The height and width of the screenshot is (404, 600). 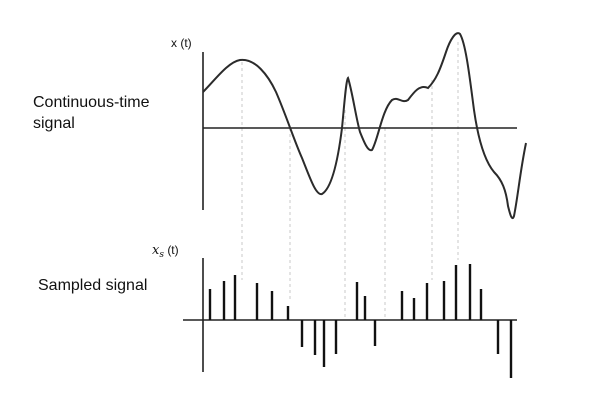 I want to click on continuous-label-line2: signal, so click(x=54, y=123).